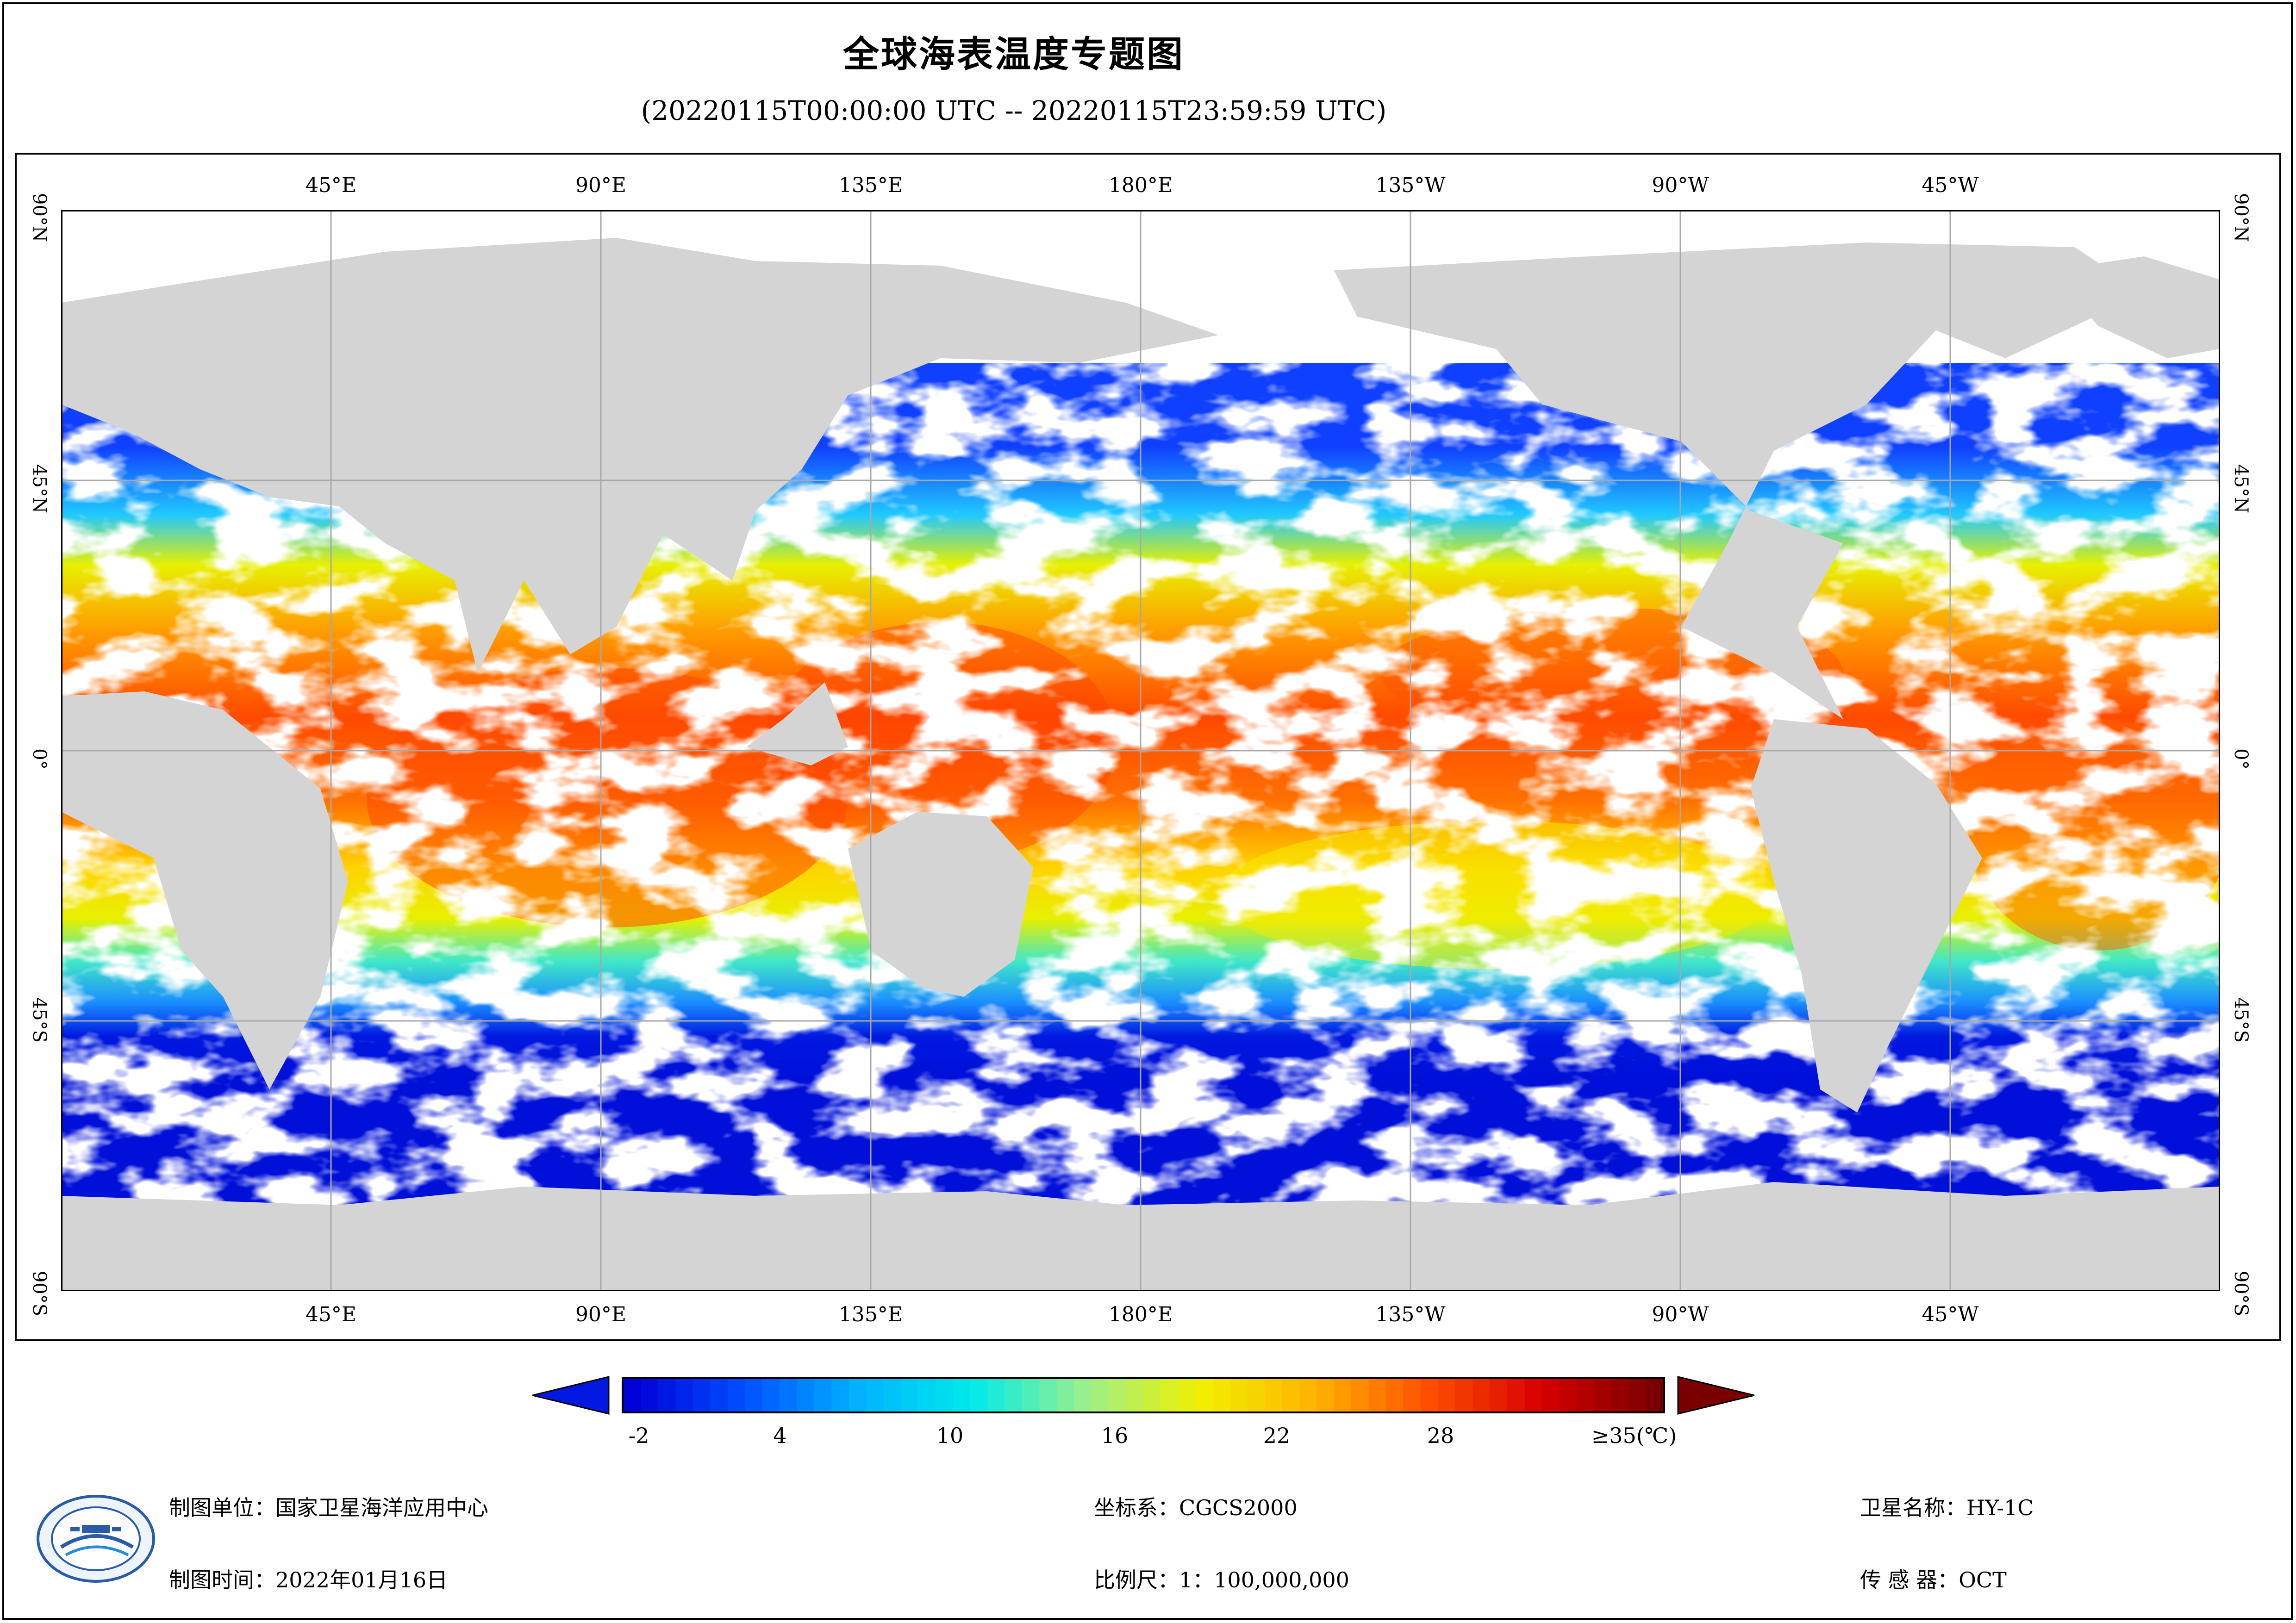  I want to click on legend-frame, so click(1143, 1395).